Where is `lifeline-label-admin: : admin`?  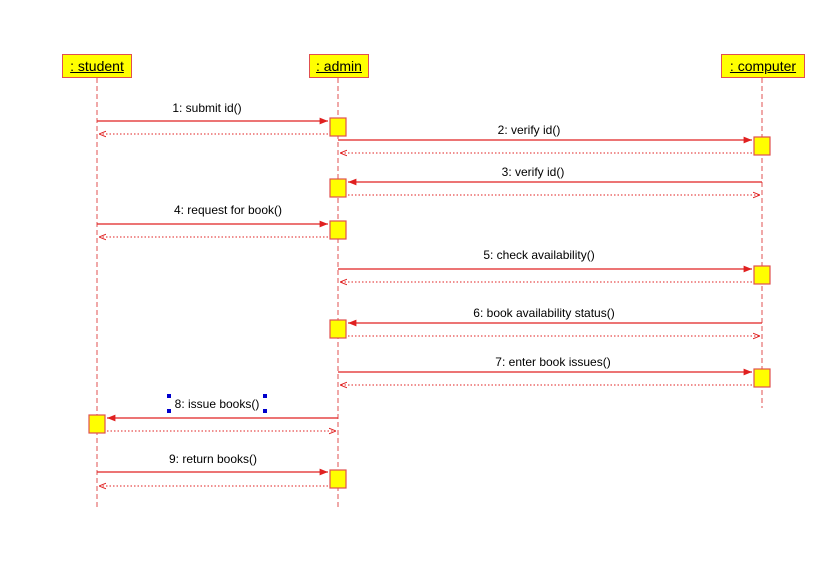
lifeline-label-admin: : admin is located at coordinates (339, 66).